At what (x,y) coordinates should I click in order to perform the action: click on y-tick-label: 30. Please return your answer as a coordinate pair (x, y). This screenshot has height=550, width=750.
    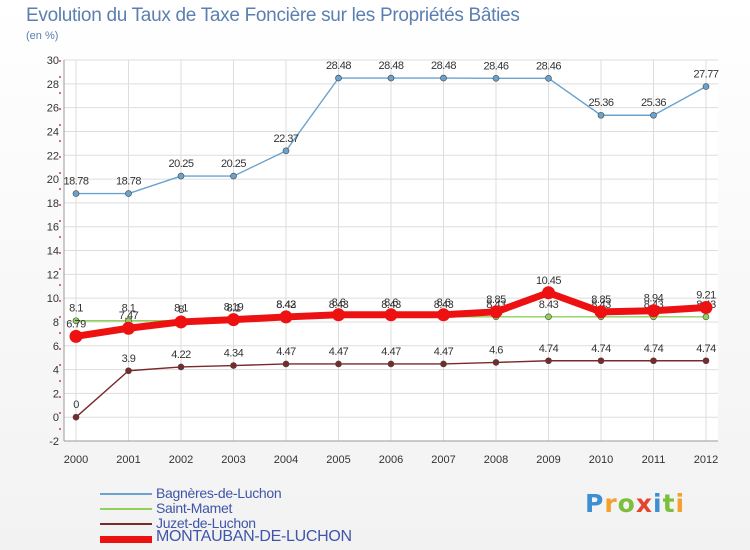
    Looking at the image, I should click on (53, 61).